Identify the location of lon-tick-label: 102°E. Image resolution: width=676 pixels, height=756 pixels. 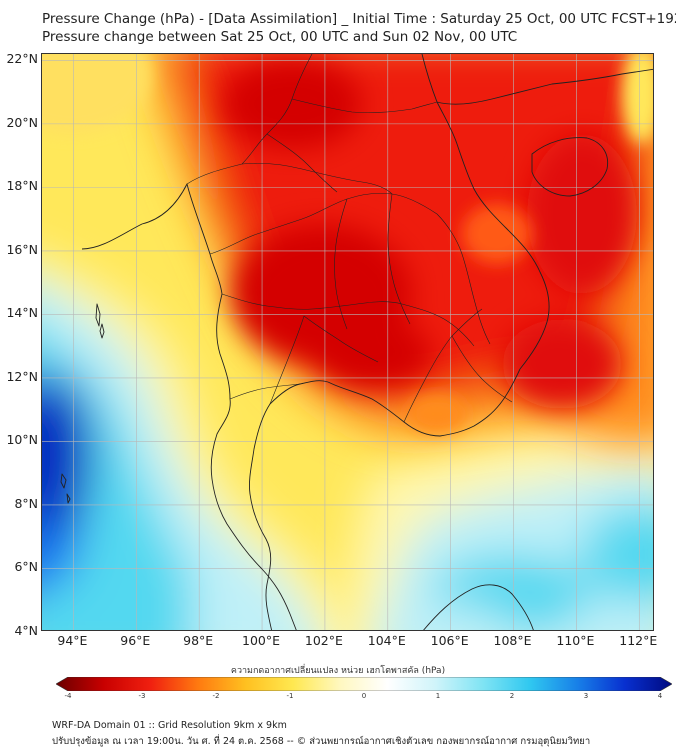
(323, 640).